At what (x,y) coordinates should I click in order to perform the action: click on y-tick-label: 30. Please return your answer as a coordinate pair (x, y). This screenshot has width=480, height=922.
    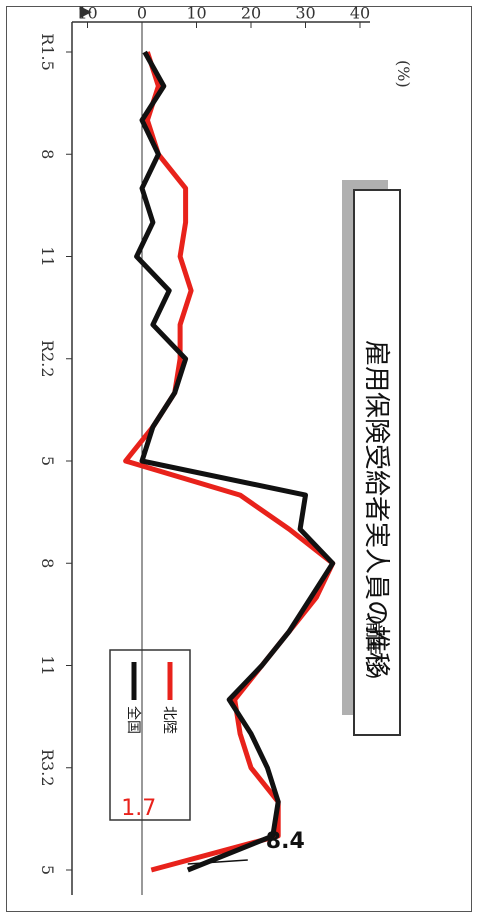
    Looking at the image, I should click on (305, 13).